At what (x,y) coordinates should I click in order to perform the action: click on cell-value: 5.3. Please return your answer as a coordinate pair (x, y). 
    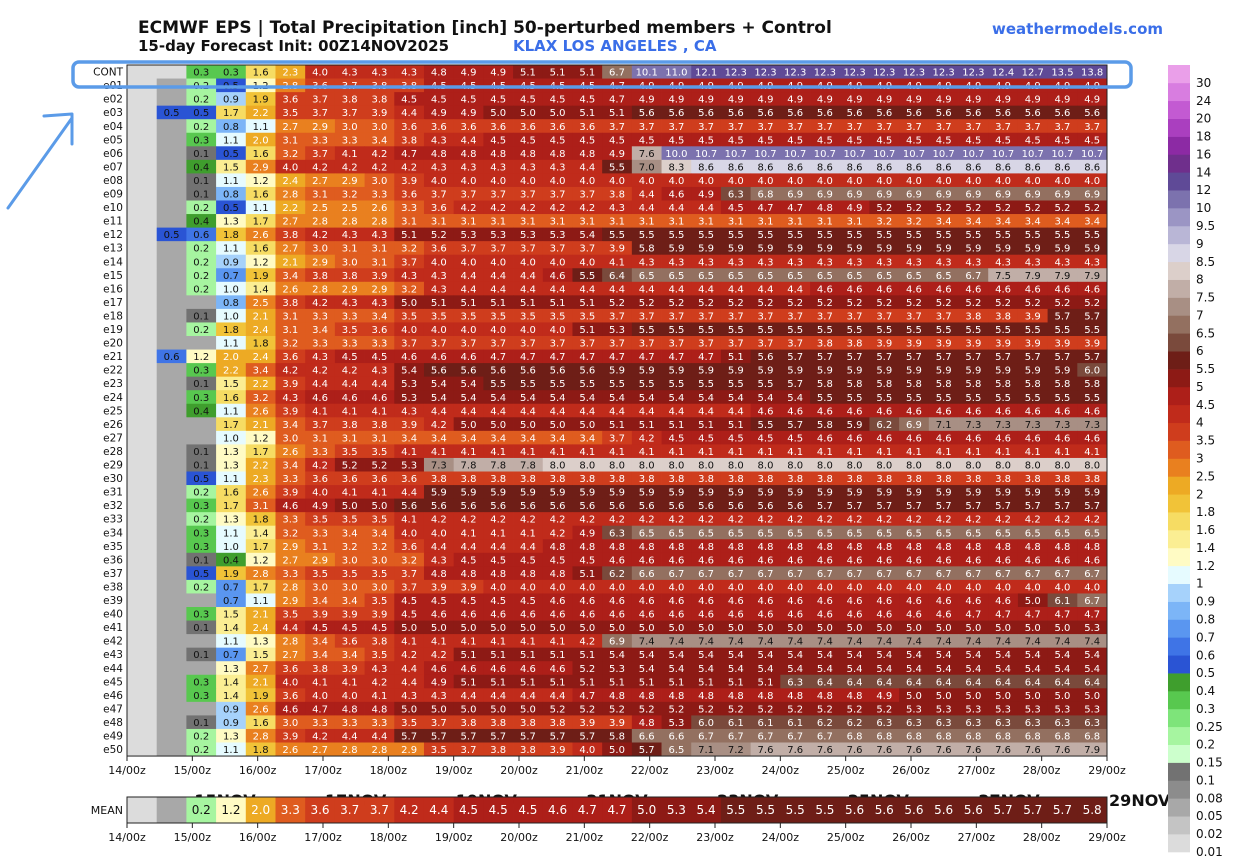
    Looking at the image, I should click on (1003, 709).